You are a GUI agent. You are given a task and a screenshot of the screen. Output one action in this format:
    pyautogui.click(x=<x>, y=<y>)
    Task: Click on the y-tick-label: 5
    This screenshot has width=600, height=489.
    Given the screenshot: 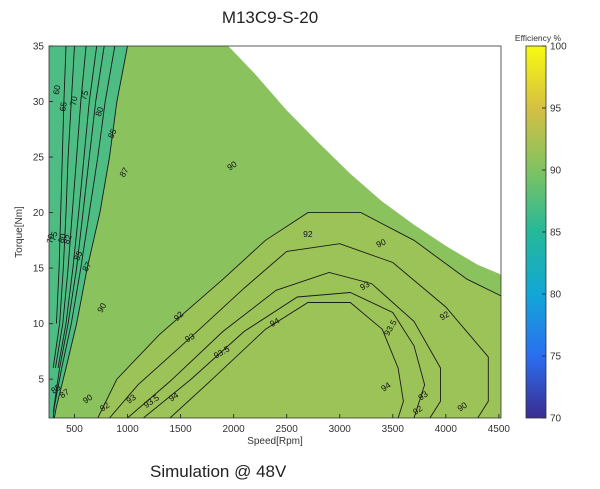 What is the action you would take?
    pyautogui.click(x=41, y=380)
    